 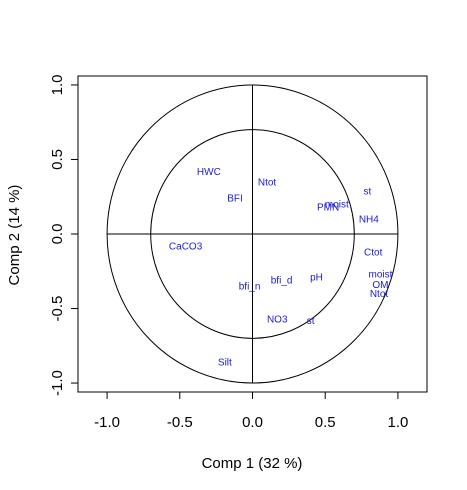 I want to click on variable-label: Ctot, so click(x=373, y=252).